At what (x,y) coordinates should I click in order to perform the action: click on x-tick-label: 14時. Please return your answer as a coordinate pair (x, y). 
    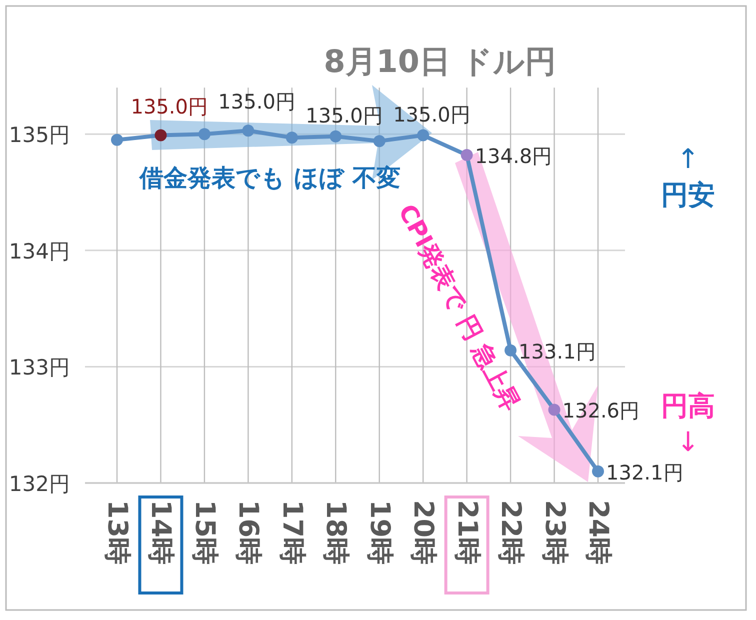
    Looking at the image, I should click on (160, 532).